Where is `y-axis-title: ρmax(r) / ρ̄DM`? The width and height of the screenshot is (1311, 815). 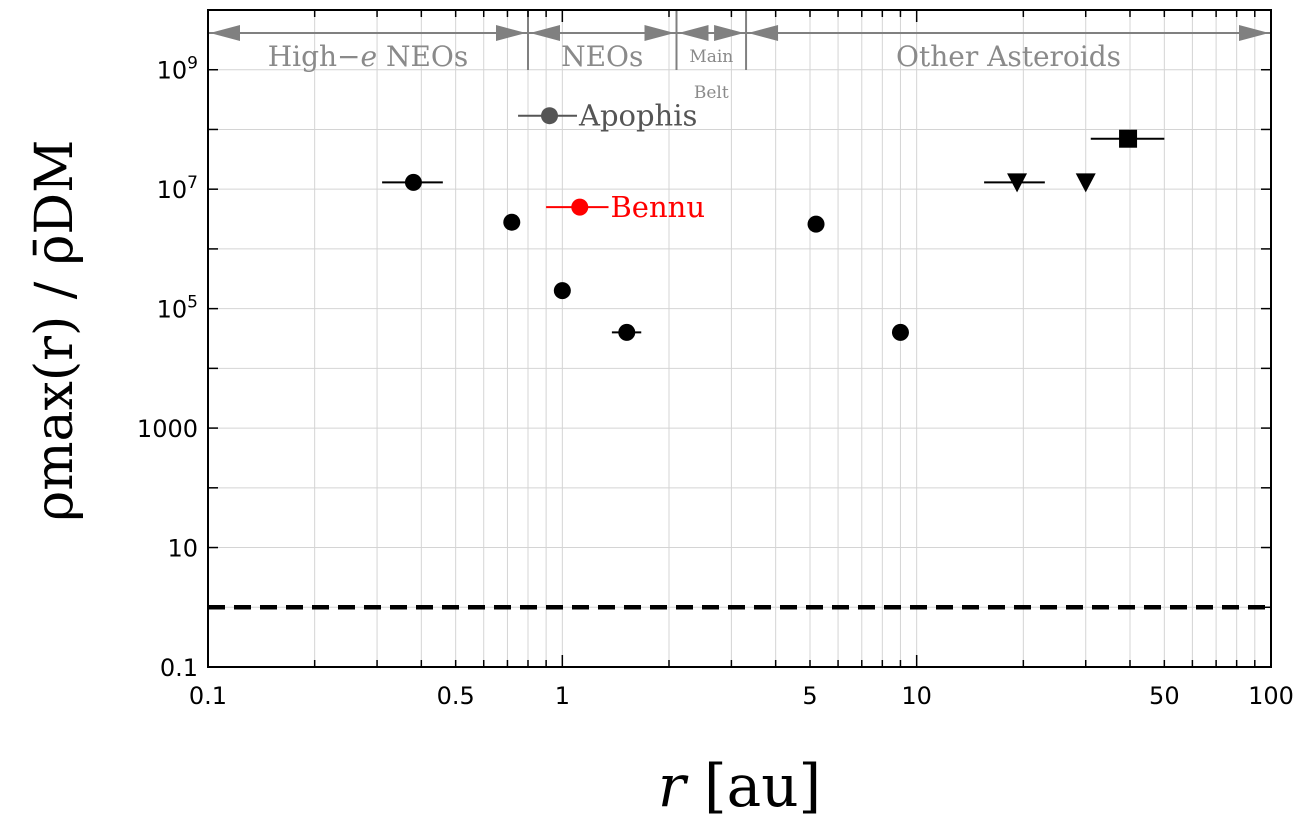
y-axis-title: ρmax(r) / ρ̄DM is located at coordinates (55, 331).